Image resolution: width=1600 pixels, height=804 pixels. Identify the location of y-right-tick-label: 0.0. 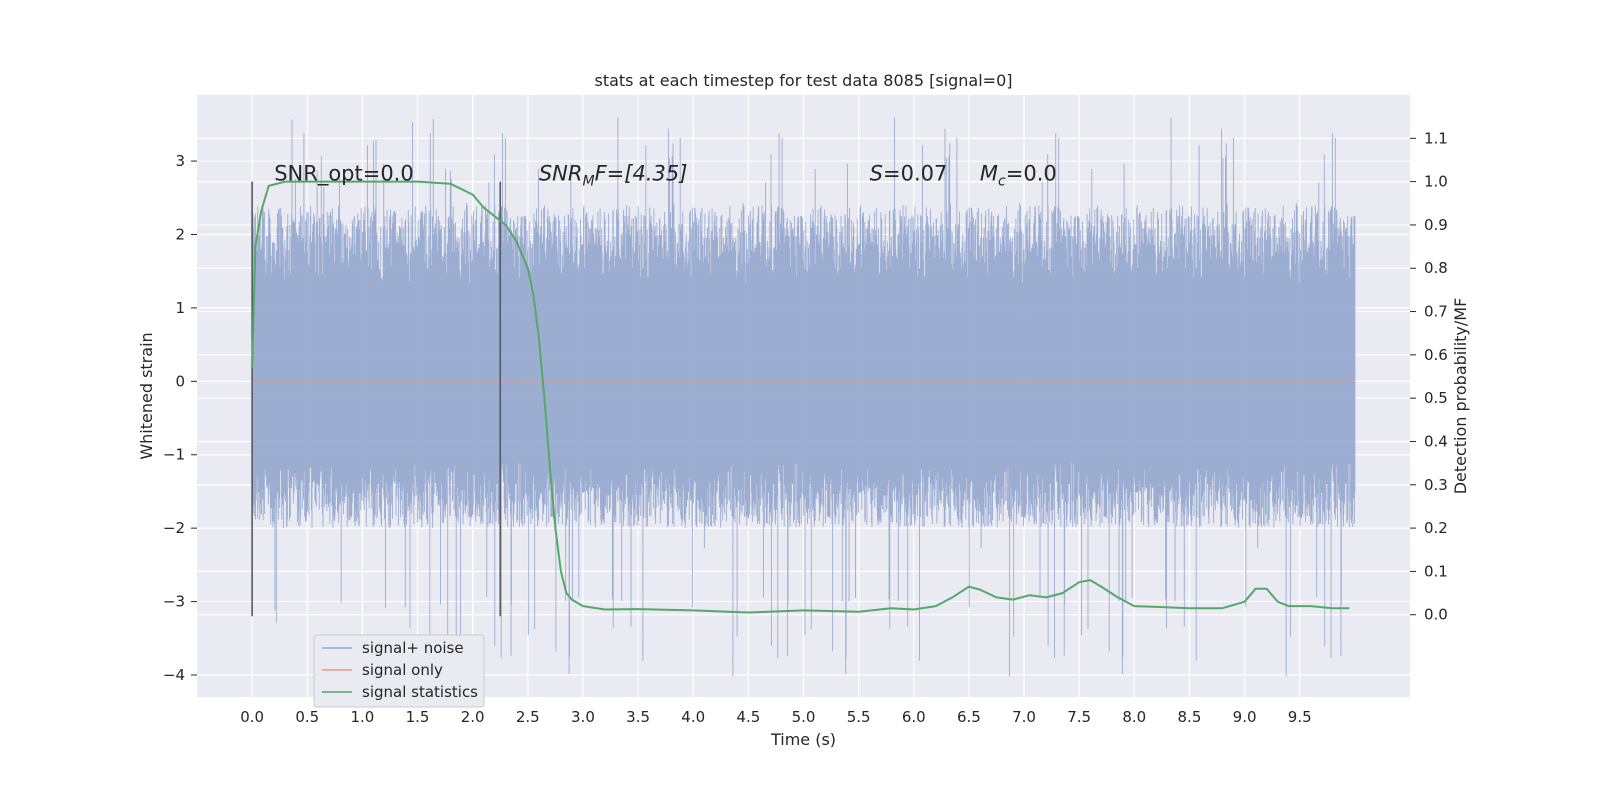
(1436, 615).